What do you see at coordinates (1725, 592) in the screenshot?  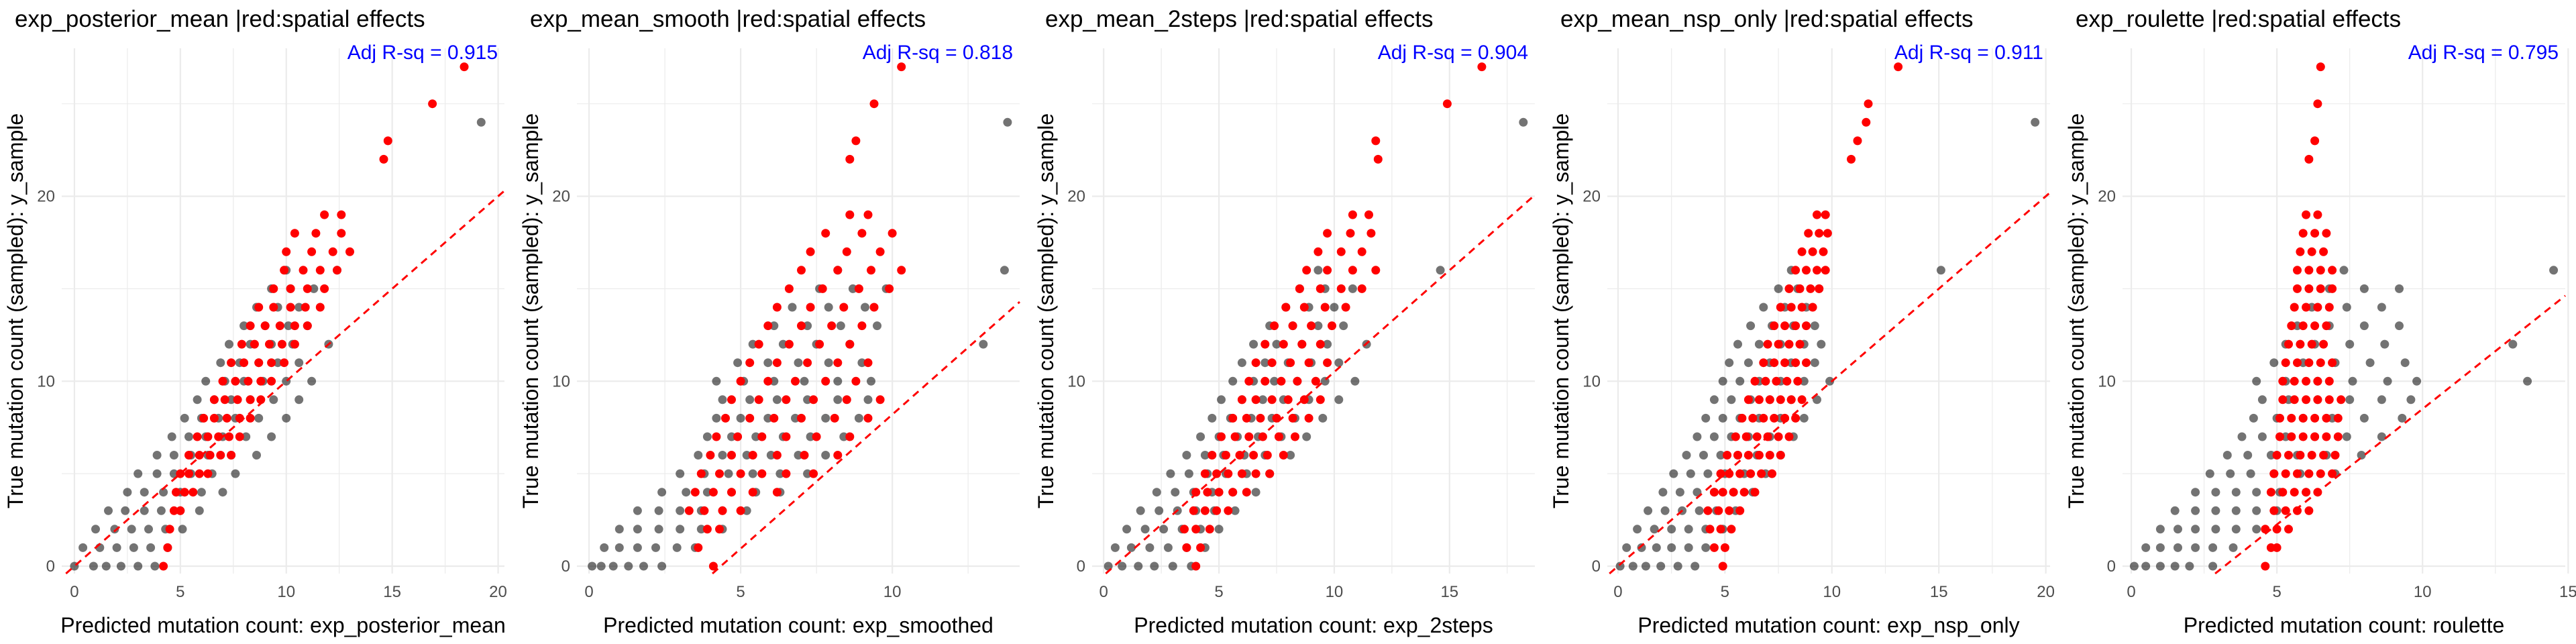 I see `x-tick-label: 5` at bounding box center [1725, 592].